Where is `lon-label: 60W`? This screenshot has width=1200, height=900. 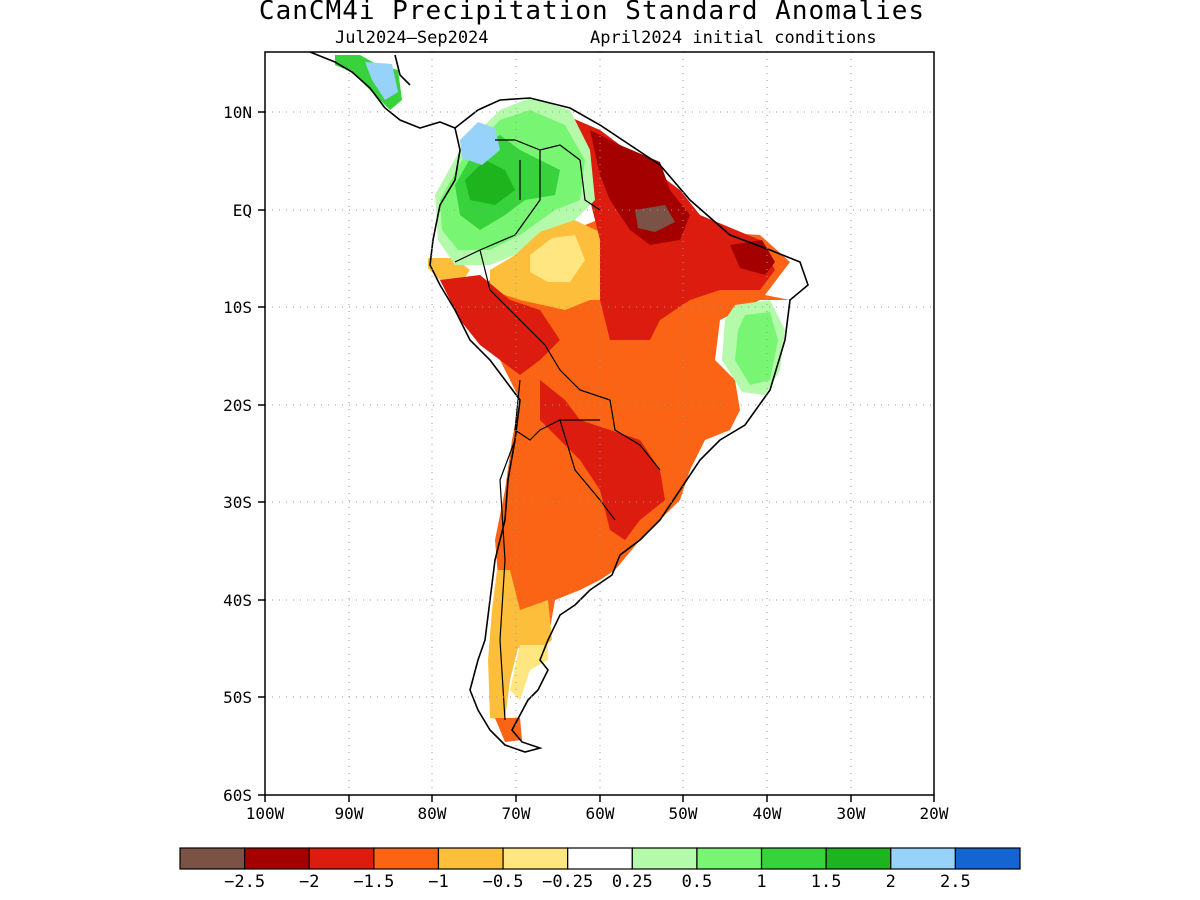 lon-label: 60W is located at coordinates (600, 813).